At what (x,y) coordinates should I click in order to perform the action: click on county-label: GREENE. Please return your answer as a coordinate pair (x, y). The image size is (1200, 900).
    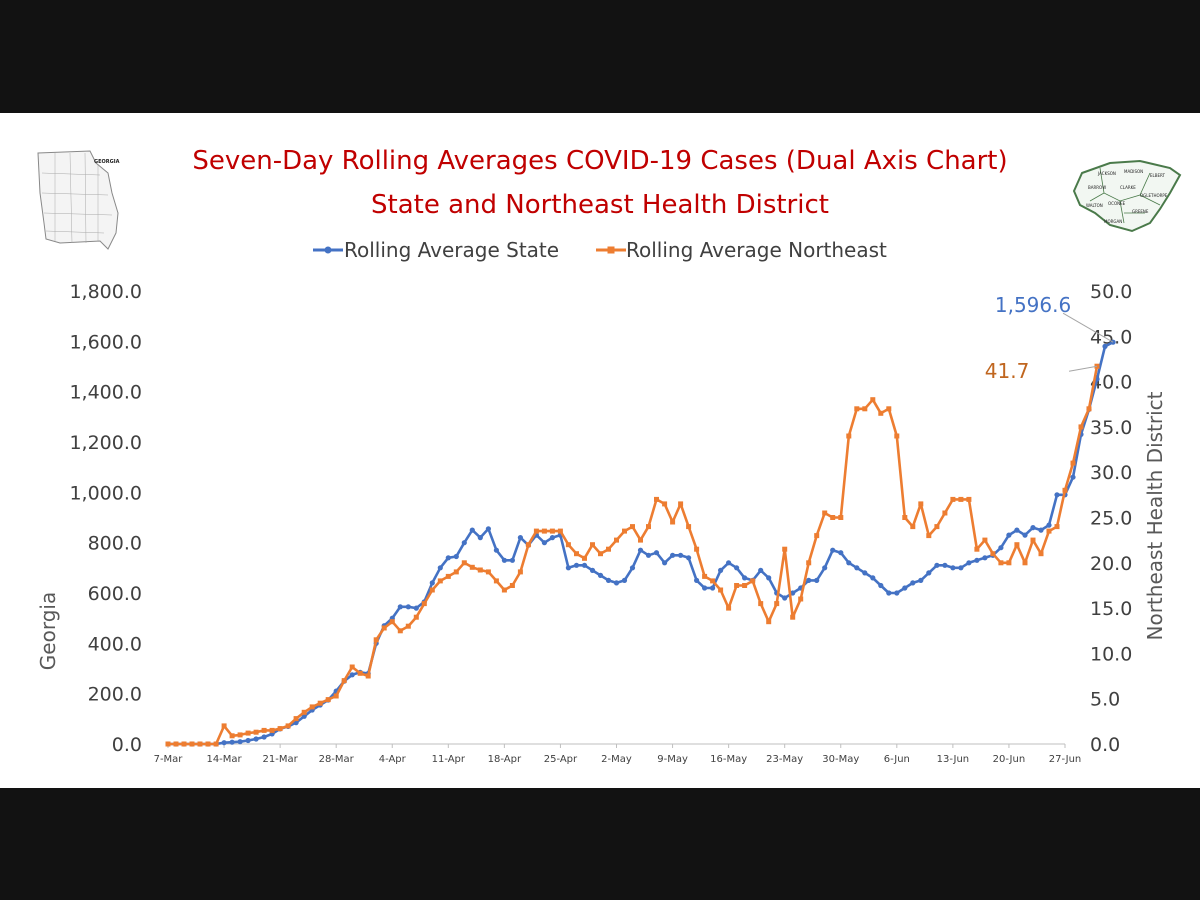
    Looking at the image, I should click on (1140, 211).